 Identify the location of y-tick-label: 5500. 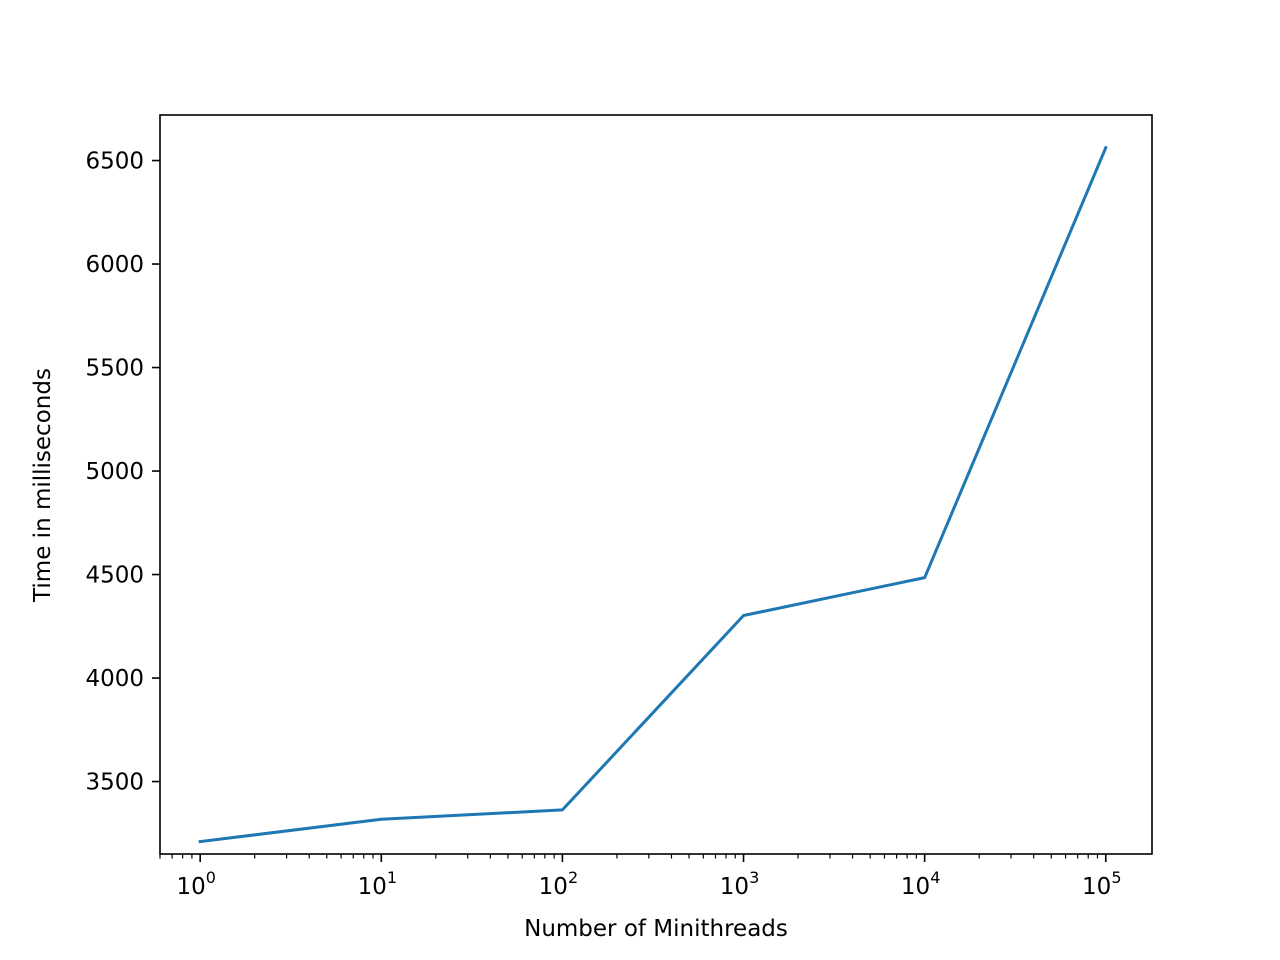
(114, 369).